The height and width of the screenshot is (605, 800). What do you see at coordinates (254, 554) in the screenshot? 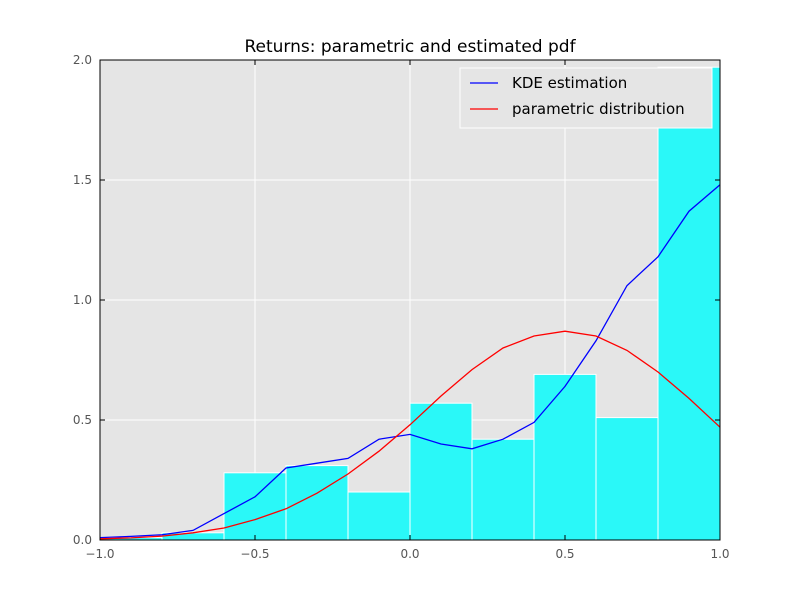
I see `x-tick-label: −0.5` at bounding box center [254, 554].